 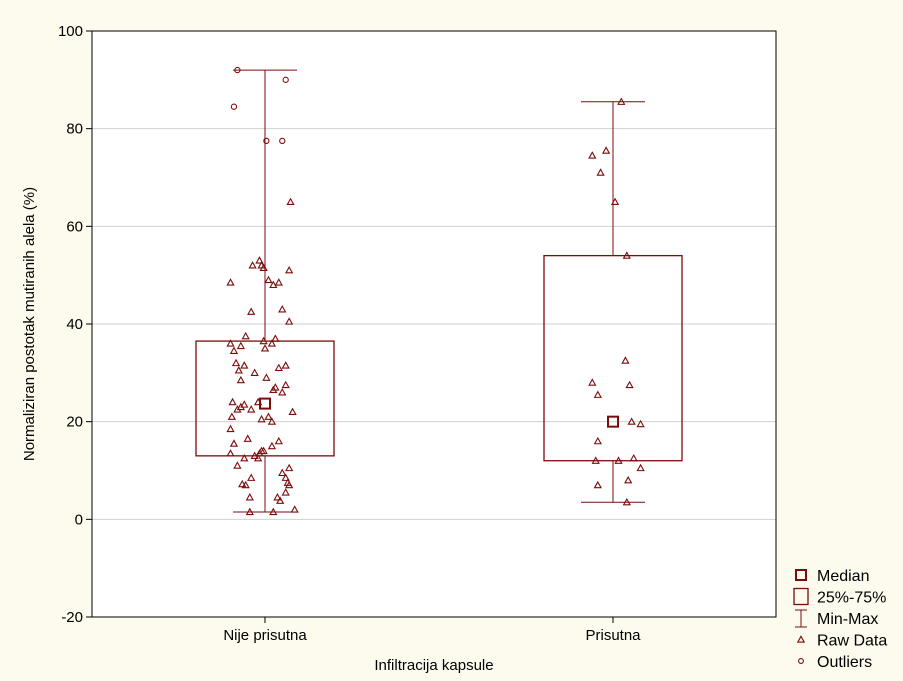 What do you see at coordinates (801, 596) in the screenshot?
I see `legend-box-symbol` at bounding box center [801, 596].